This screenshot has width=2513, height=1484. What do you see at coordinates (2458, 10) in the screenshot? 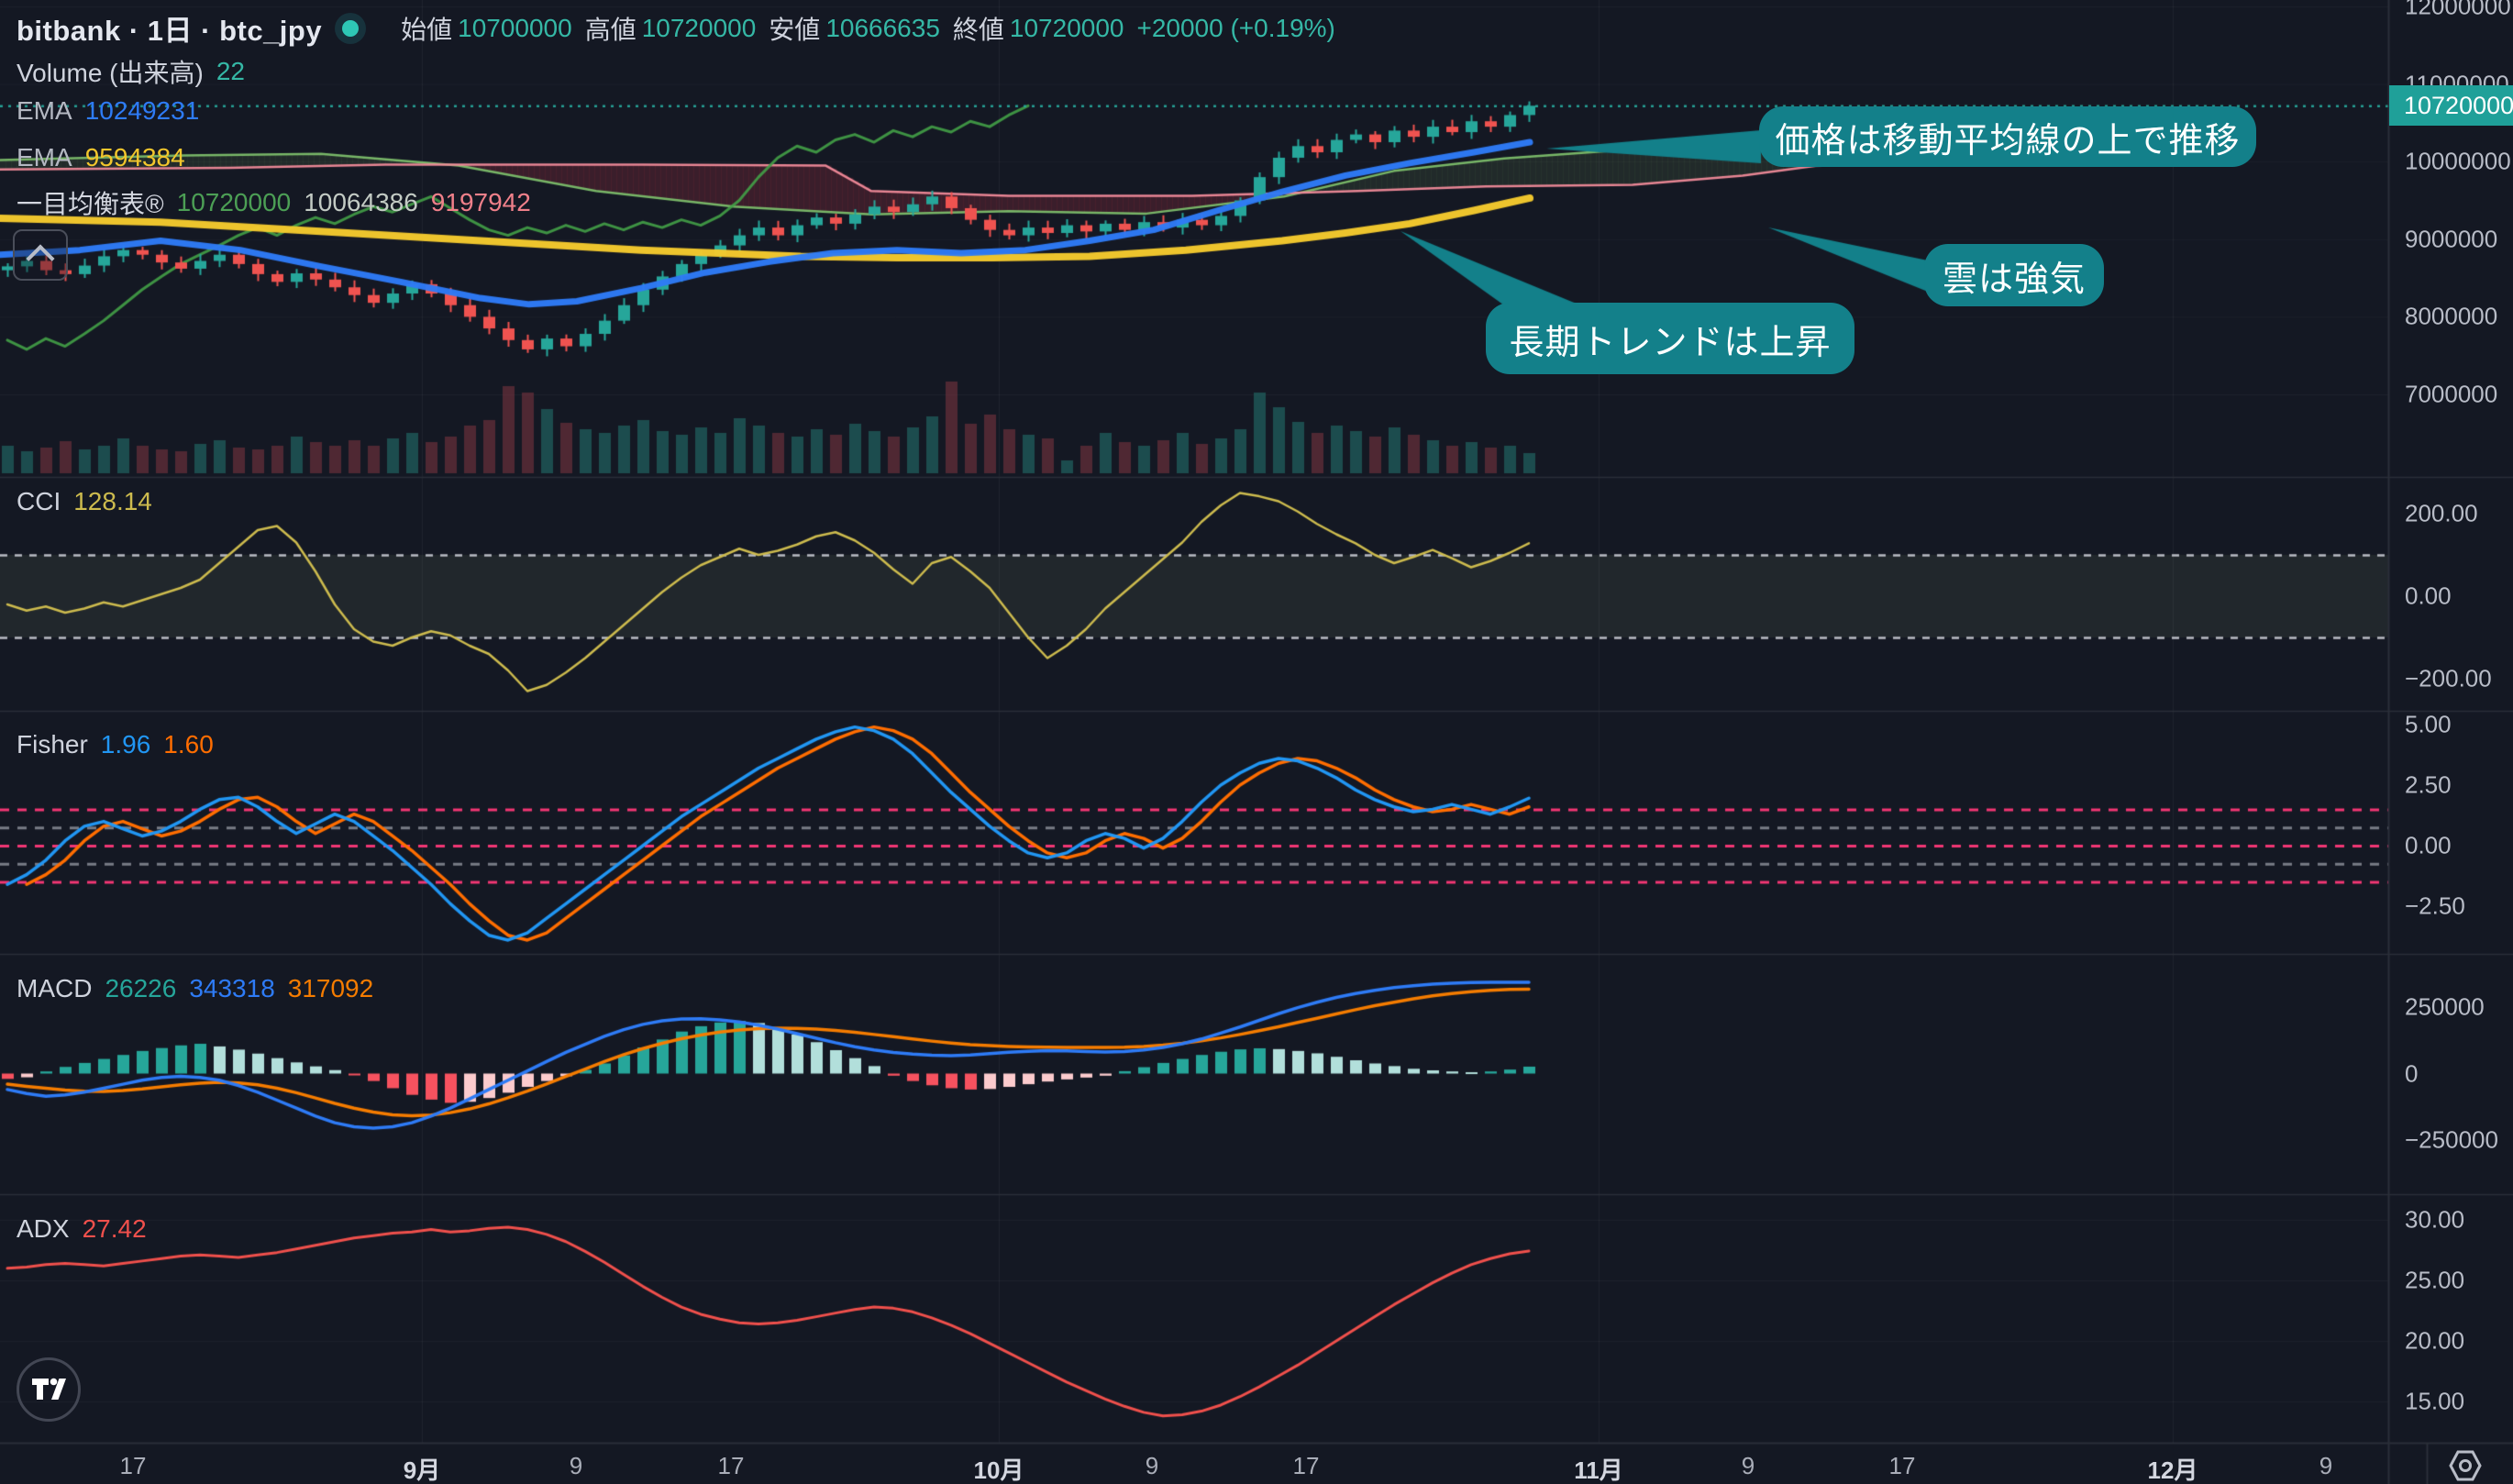
I see `price-axis-label: 12000000` at bounding box center [2458, 10].